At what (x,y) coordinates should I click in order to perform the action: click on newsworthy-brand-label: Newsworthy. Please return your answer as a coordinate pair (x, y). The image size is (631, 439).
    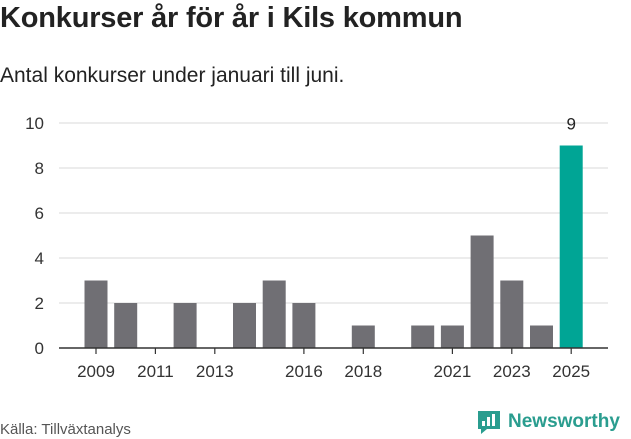
    Looking at the image, I should click on (564, 421).